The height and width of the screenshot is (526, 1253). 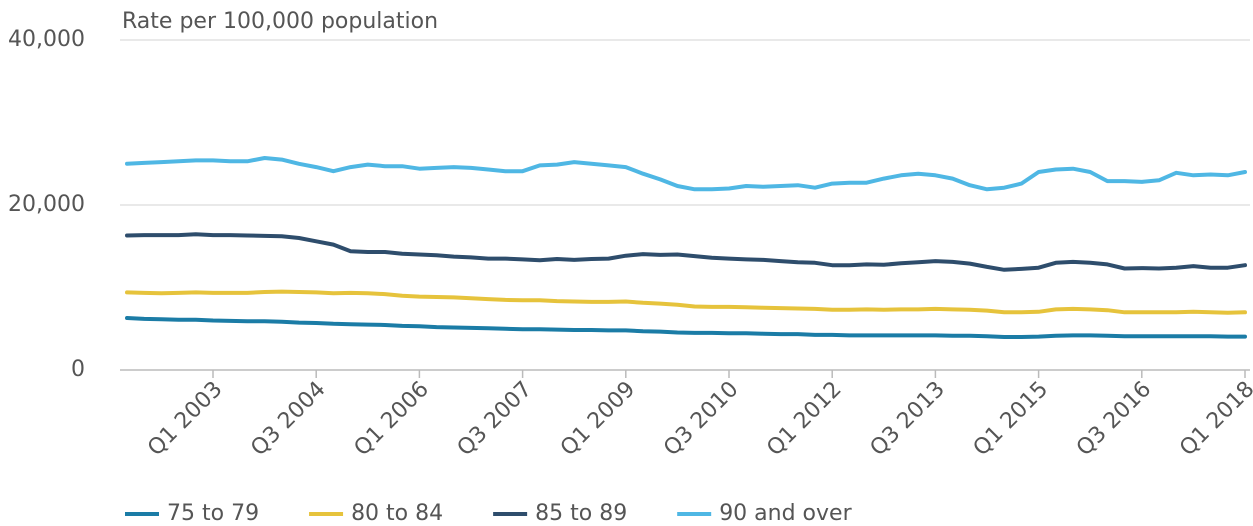 I want to click on legend-label: 80 to 84, so click(x=397, y=513).